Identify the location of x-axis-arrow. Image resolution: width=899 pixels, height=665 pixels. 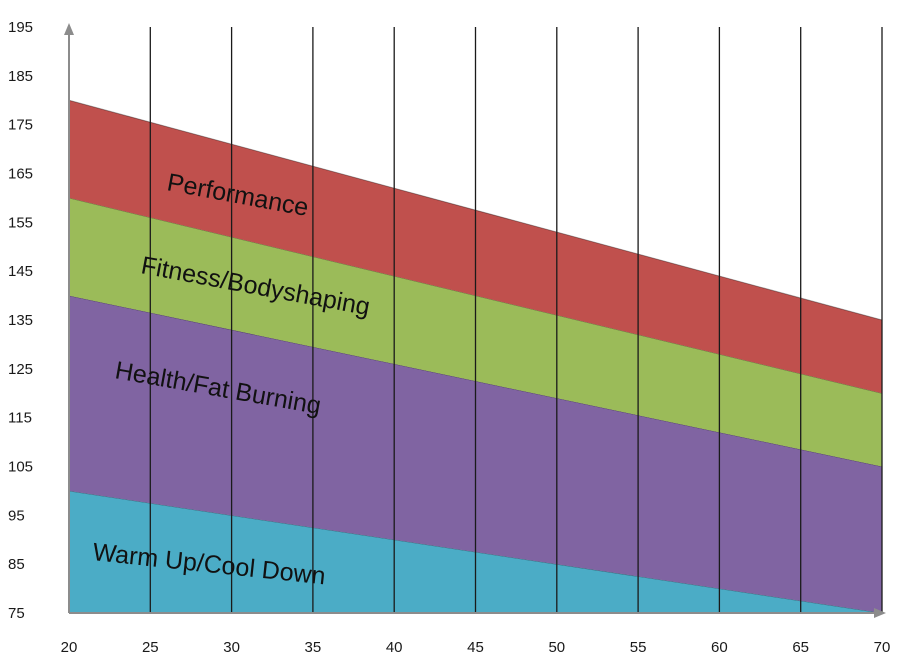
(880, 613).